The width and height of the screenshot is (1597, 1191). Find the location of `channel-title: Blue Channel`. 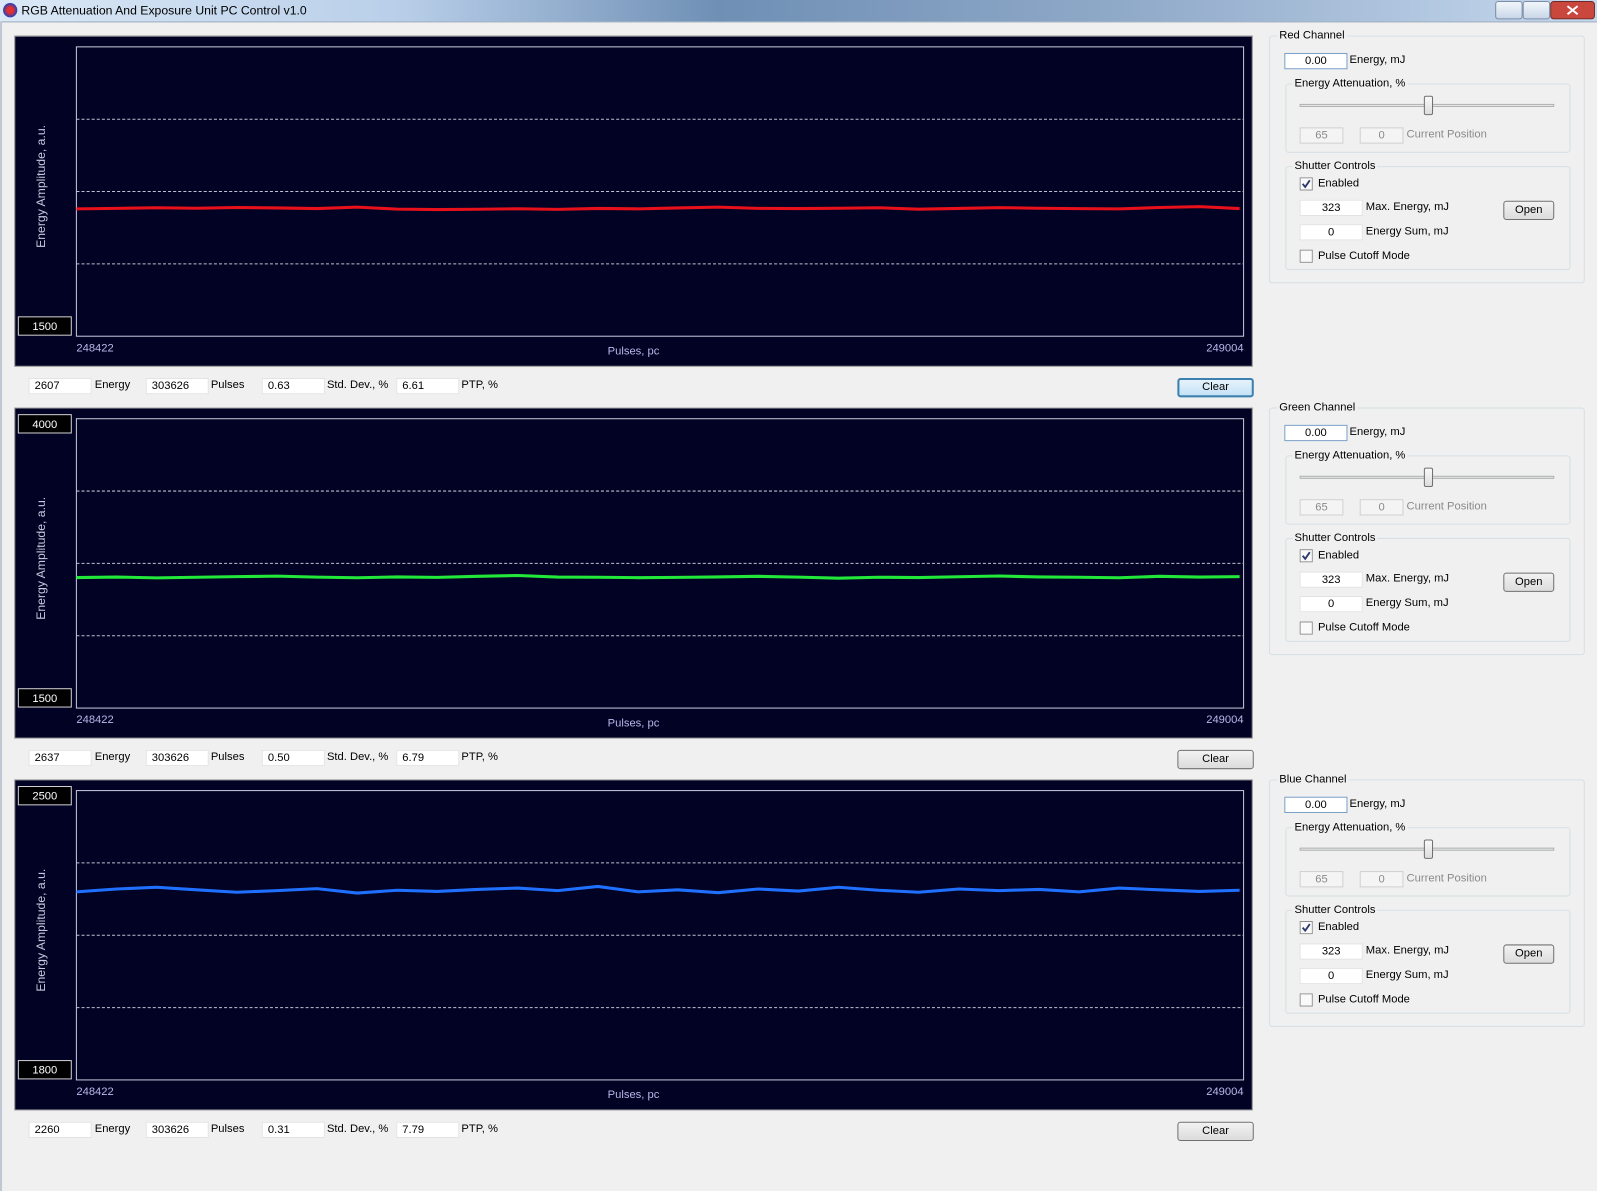

channel-title: Blue Channel is located at coordinates (1313, 779).